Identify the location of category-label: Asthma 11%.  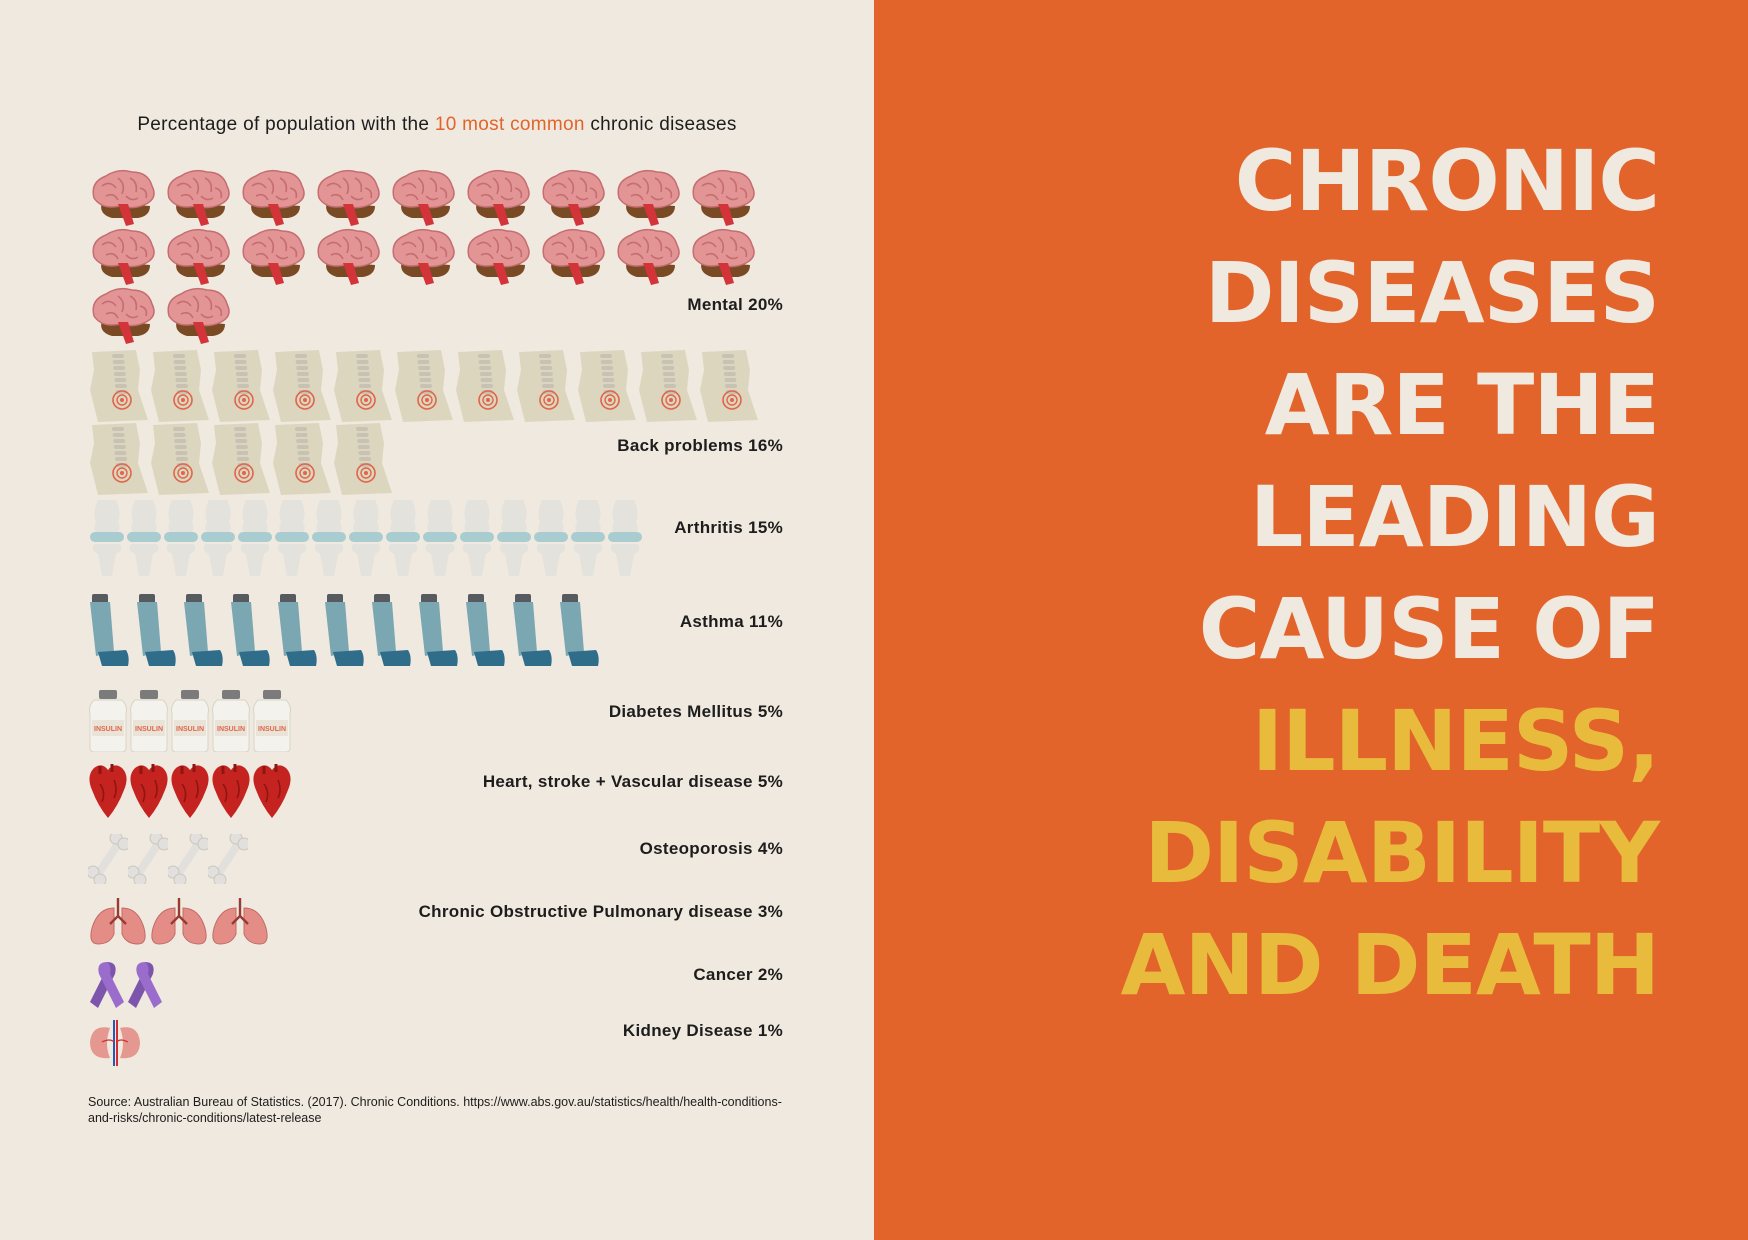
(731, 621).